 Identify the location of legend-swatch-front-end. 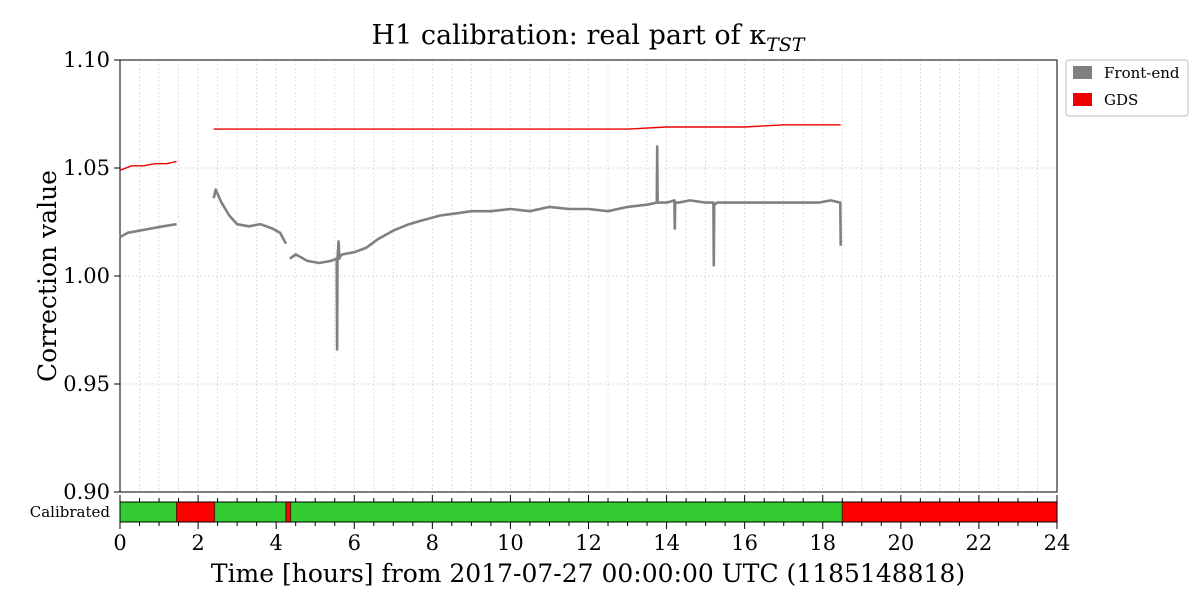
(1082, 72).